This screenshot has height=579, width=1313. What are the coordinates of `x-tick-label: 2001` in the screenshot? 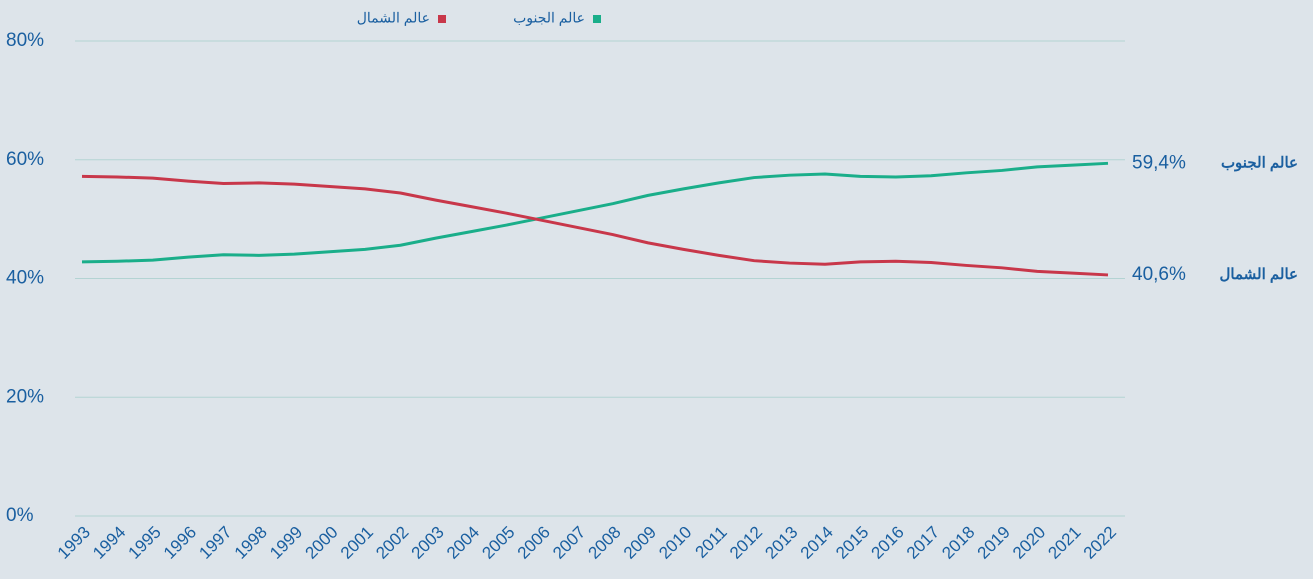 It's located at (357, 543).